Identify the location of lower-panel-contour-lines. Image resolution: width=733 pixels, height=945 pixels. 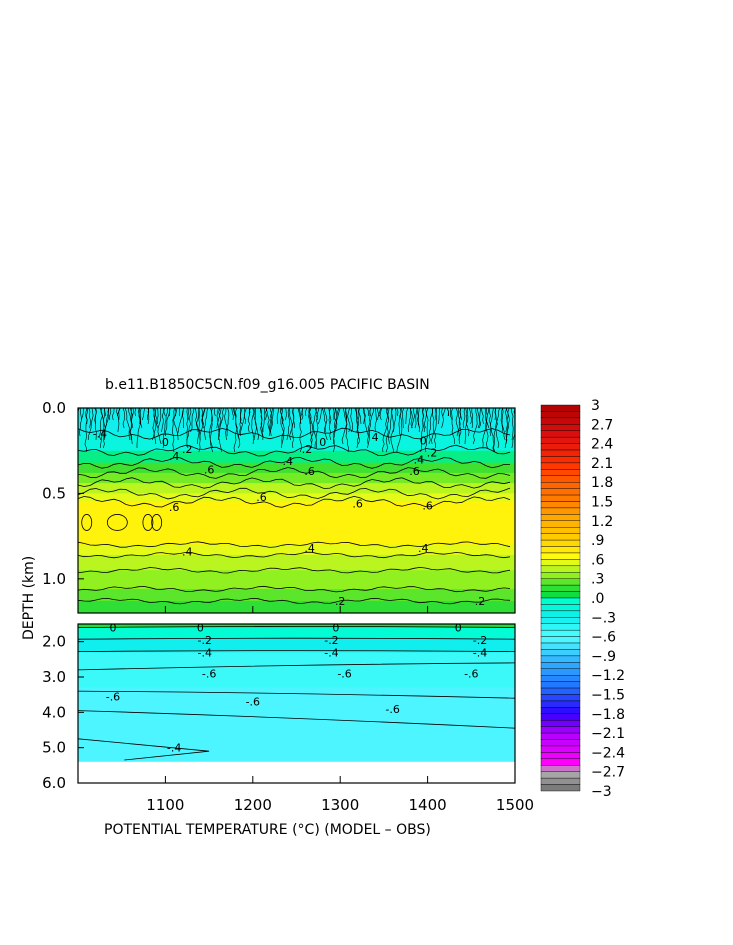
(296, 704).